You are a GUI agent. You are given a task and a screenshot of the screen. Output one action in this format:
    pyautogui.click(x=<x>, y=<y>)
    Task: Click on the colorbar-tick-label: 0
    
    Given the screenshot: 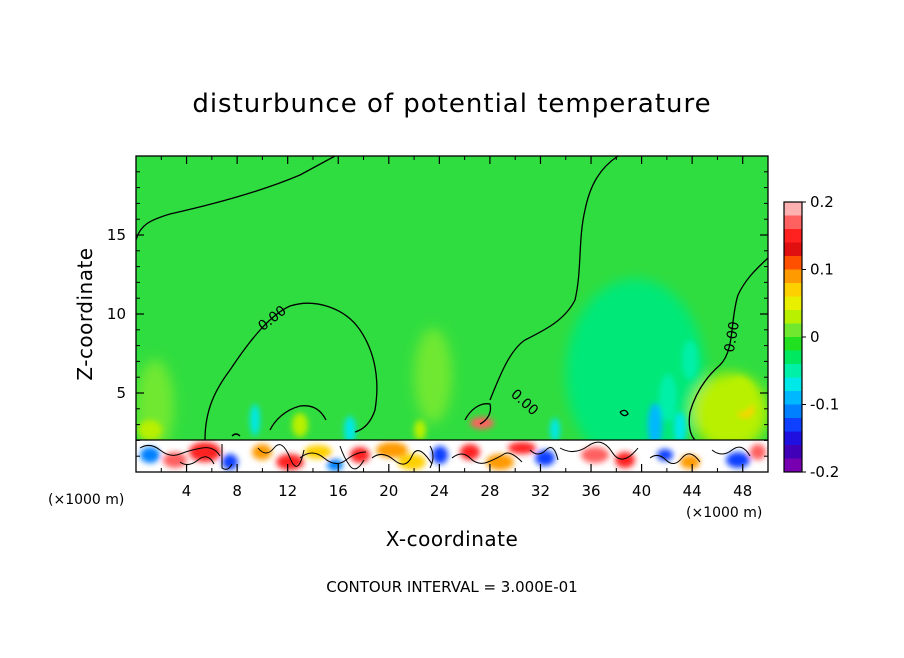 What is the action you would take?
    pyautogui.click(x=815, y=337)
    